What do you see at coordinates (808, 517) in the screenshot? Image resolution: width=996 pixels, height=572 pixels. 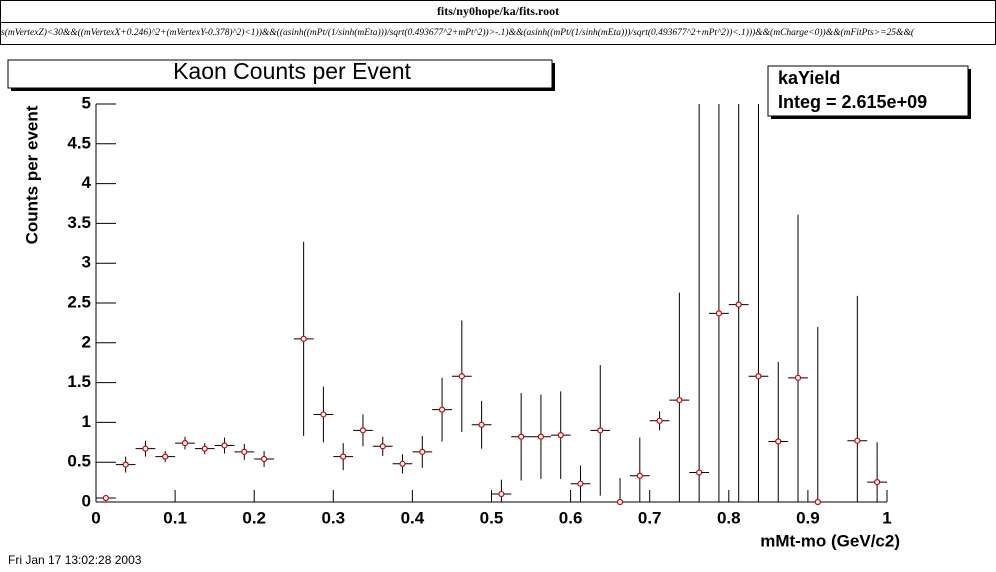 I see `x-tick-label: 0.9` at bounding box center [808, 517].